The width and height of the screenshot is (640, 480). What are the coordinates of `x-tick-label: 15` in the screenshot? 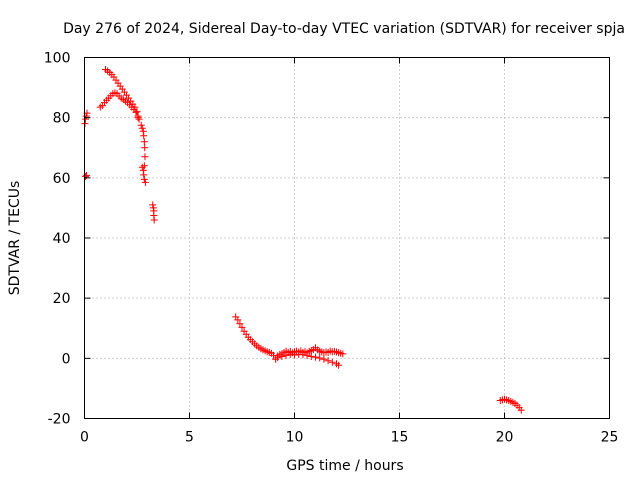 It's located at (400, 438).